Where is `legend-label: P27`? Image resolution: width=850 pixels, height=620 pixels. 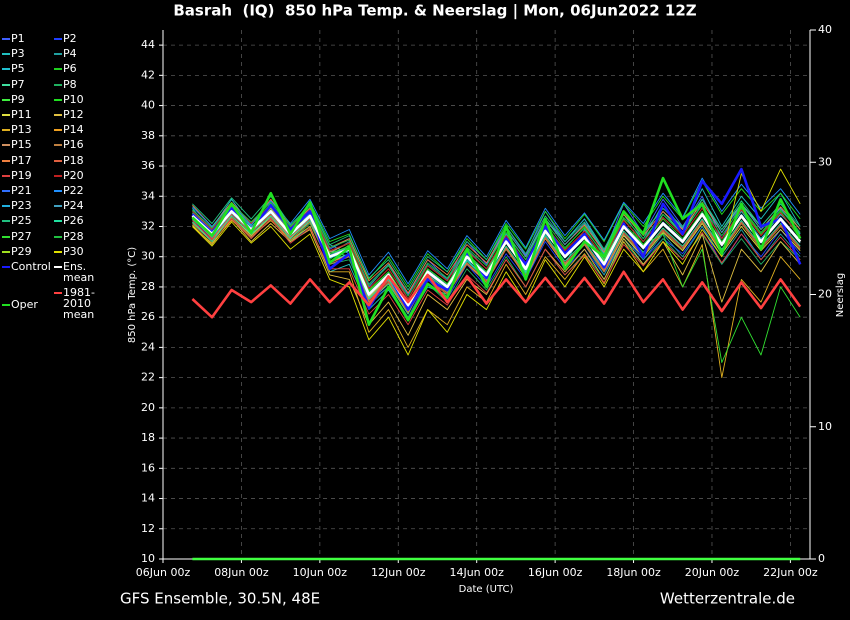 legend-label: P27 is located at coordinates (21, 236).